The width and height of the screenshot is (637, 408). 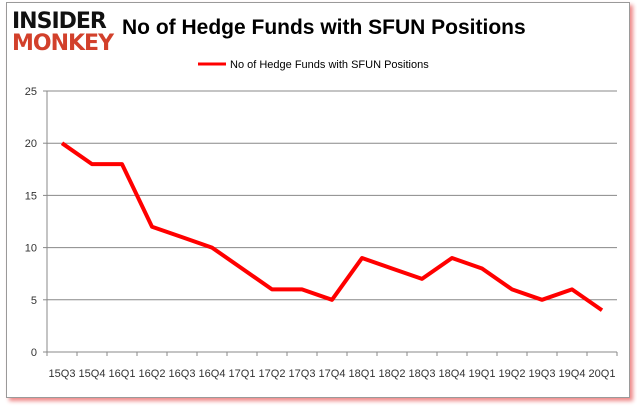 I want to click on x-tick-label: 15Q3, so click(x=62, y=374).